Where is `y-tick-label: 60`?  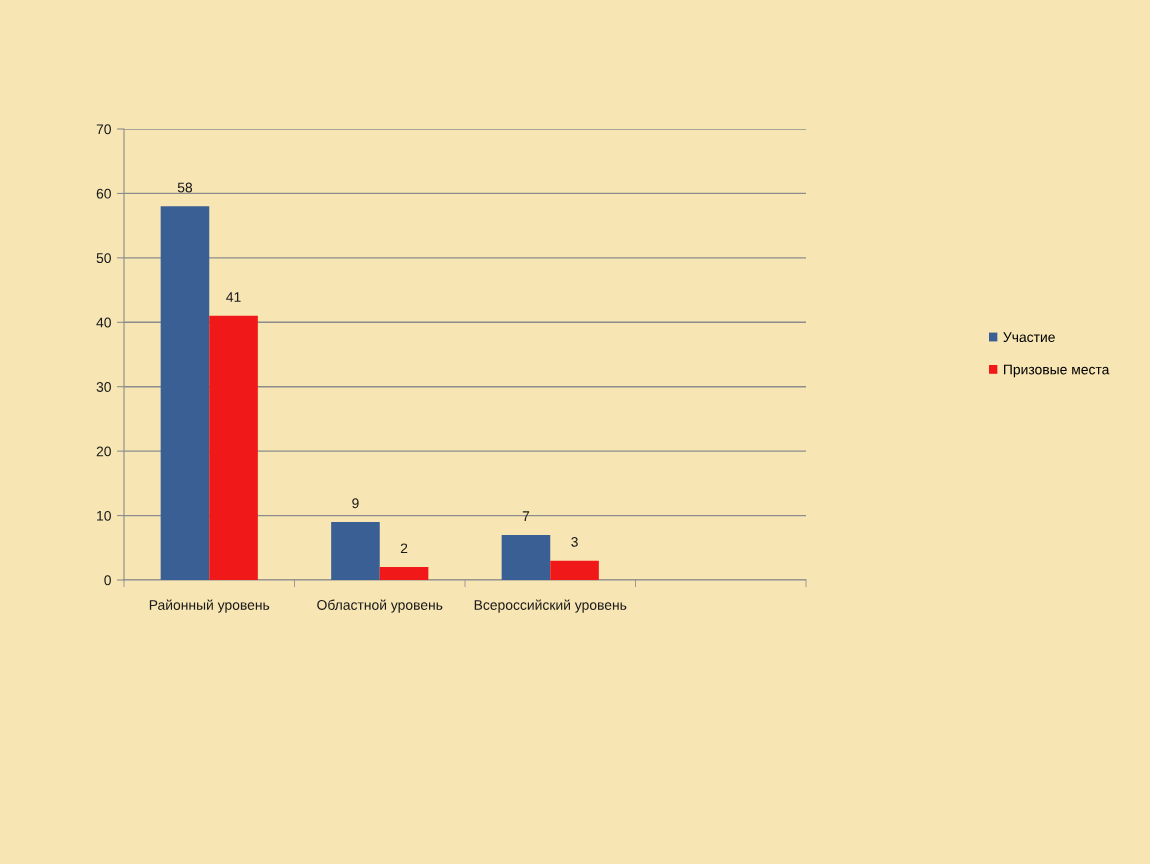 y-tick-label: 60 is located at coordinates (103, 193).